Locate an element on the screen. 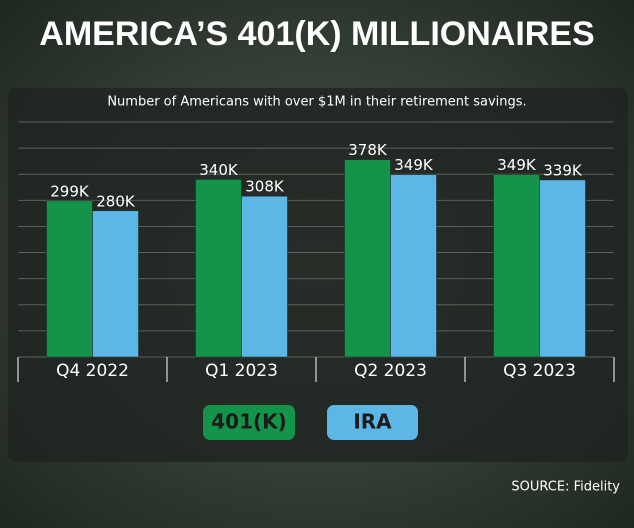 This screenshot has height=528, width=634. data-label: 280K is located at coordinates (116, 201).